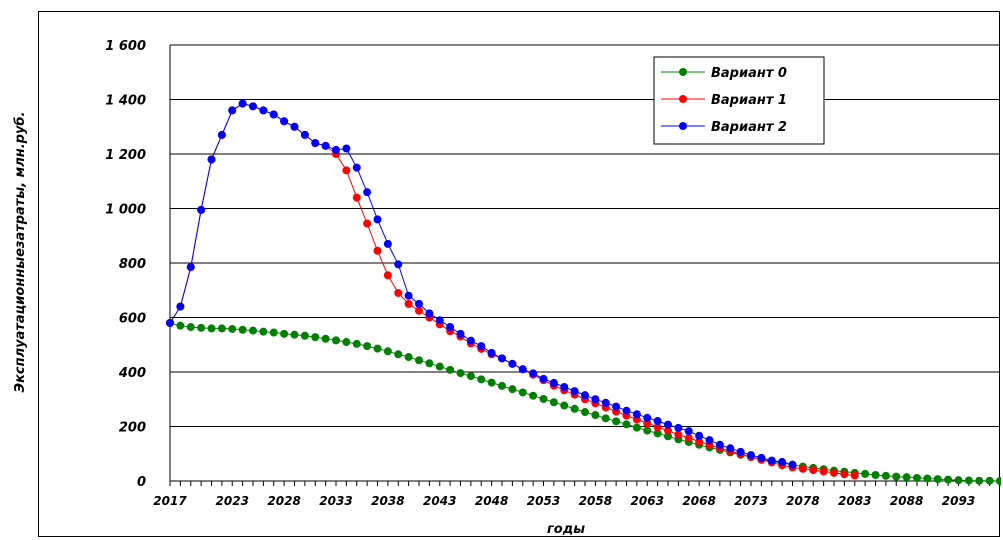  I want to click on y-axis-label: Эксплуатационныезатраты, млн.руб., so click(20, 252).